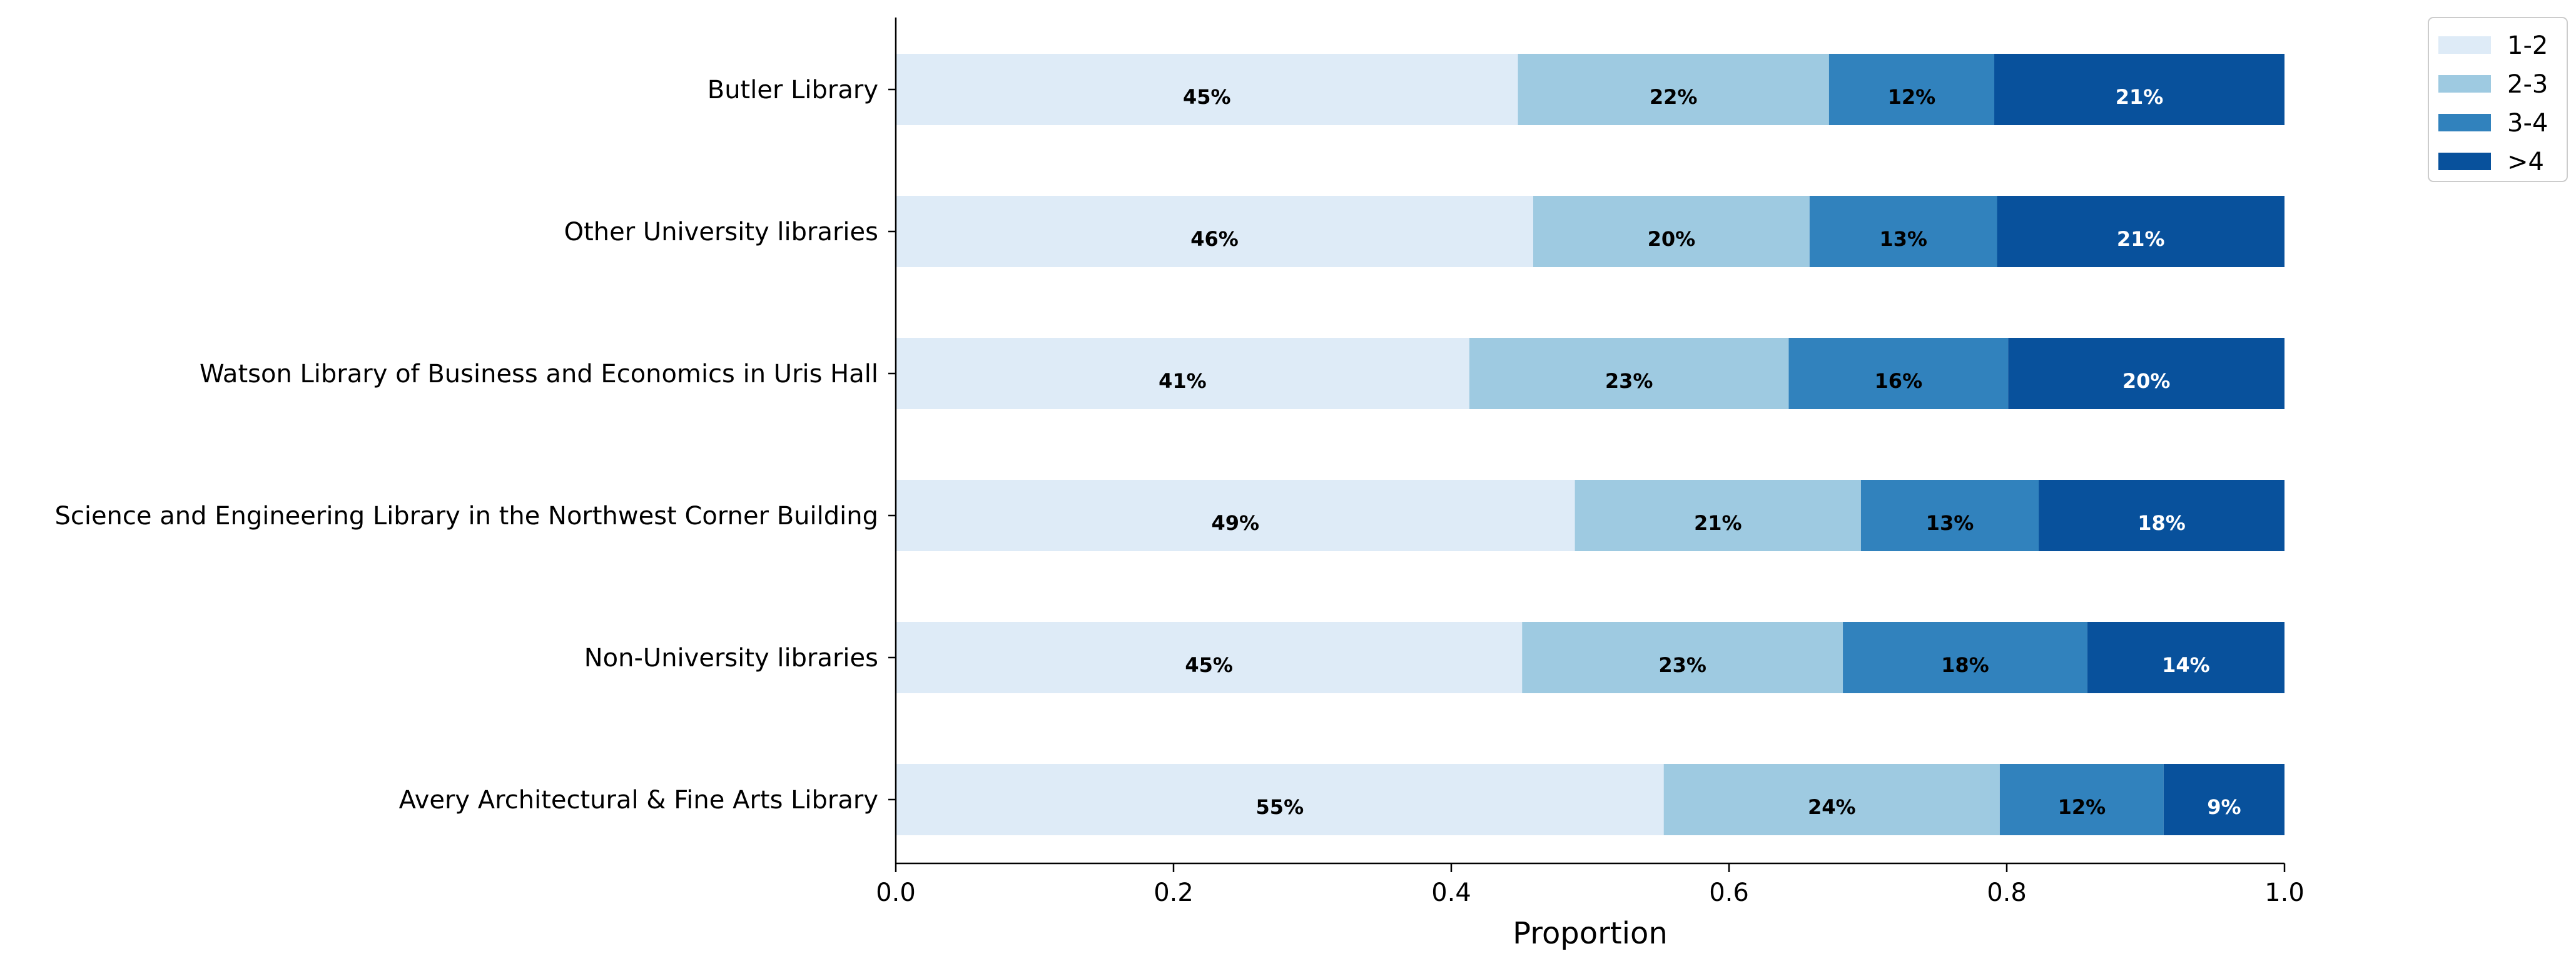  I want to click on bar-value-label: 16%, so click(1899, 381).